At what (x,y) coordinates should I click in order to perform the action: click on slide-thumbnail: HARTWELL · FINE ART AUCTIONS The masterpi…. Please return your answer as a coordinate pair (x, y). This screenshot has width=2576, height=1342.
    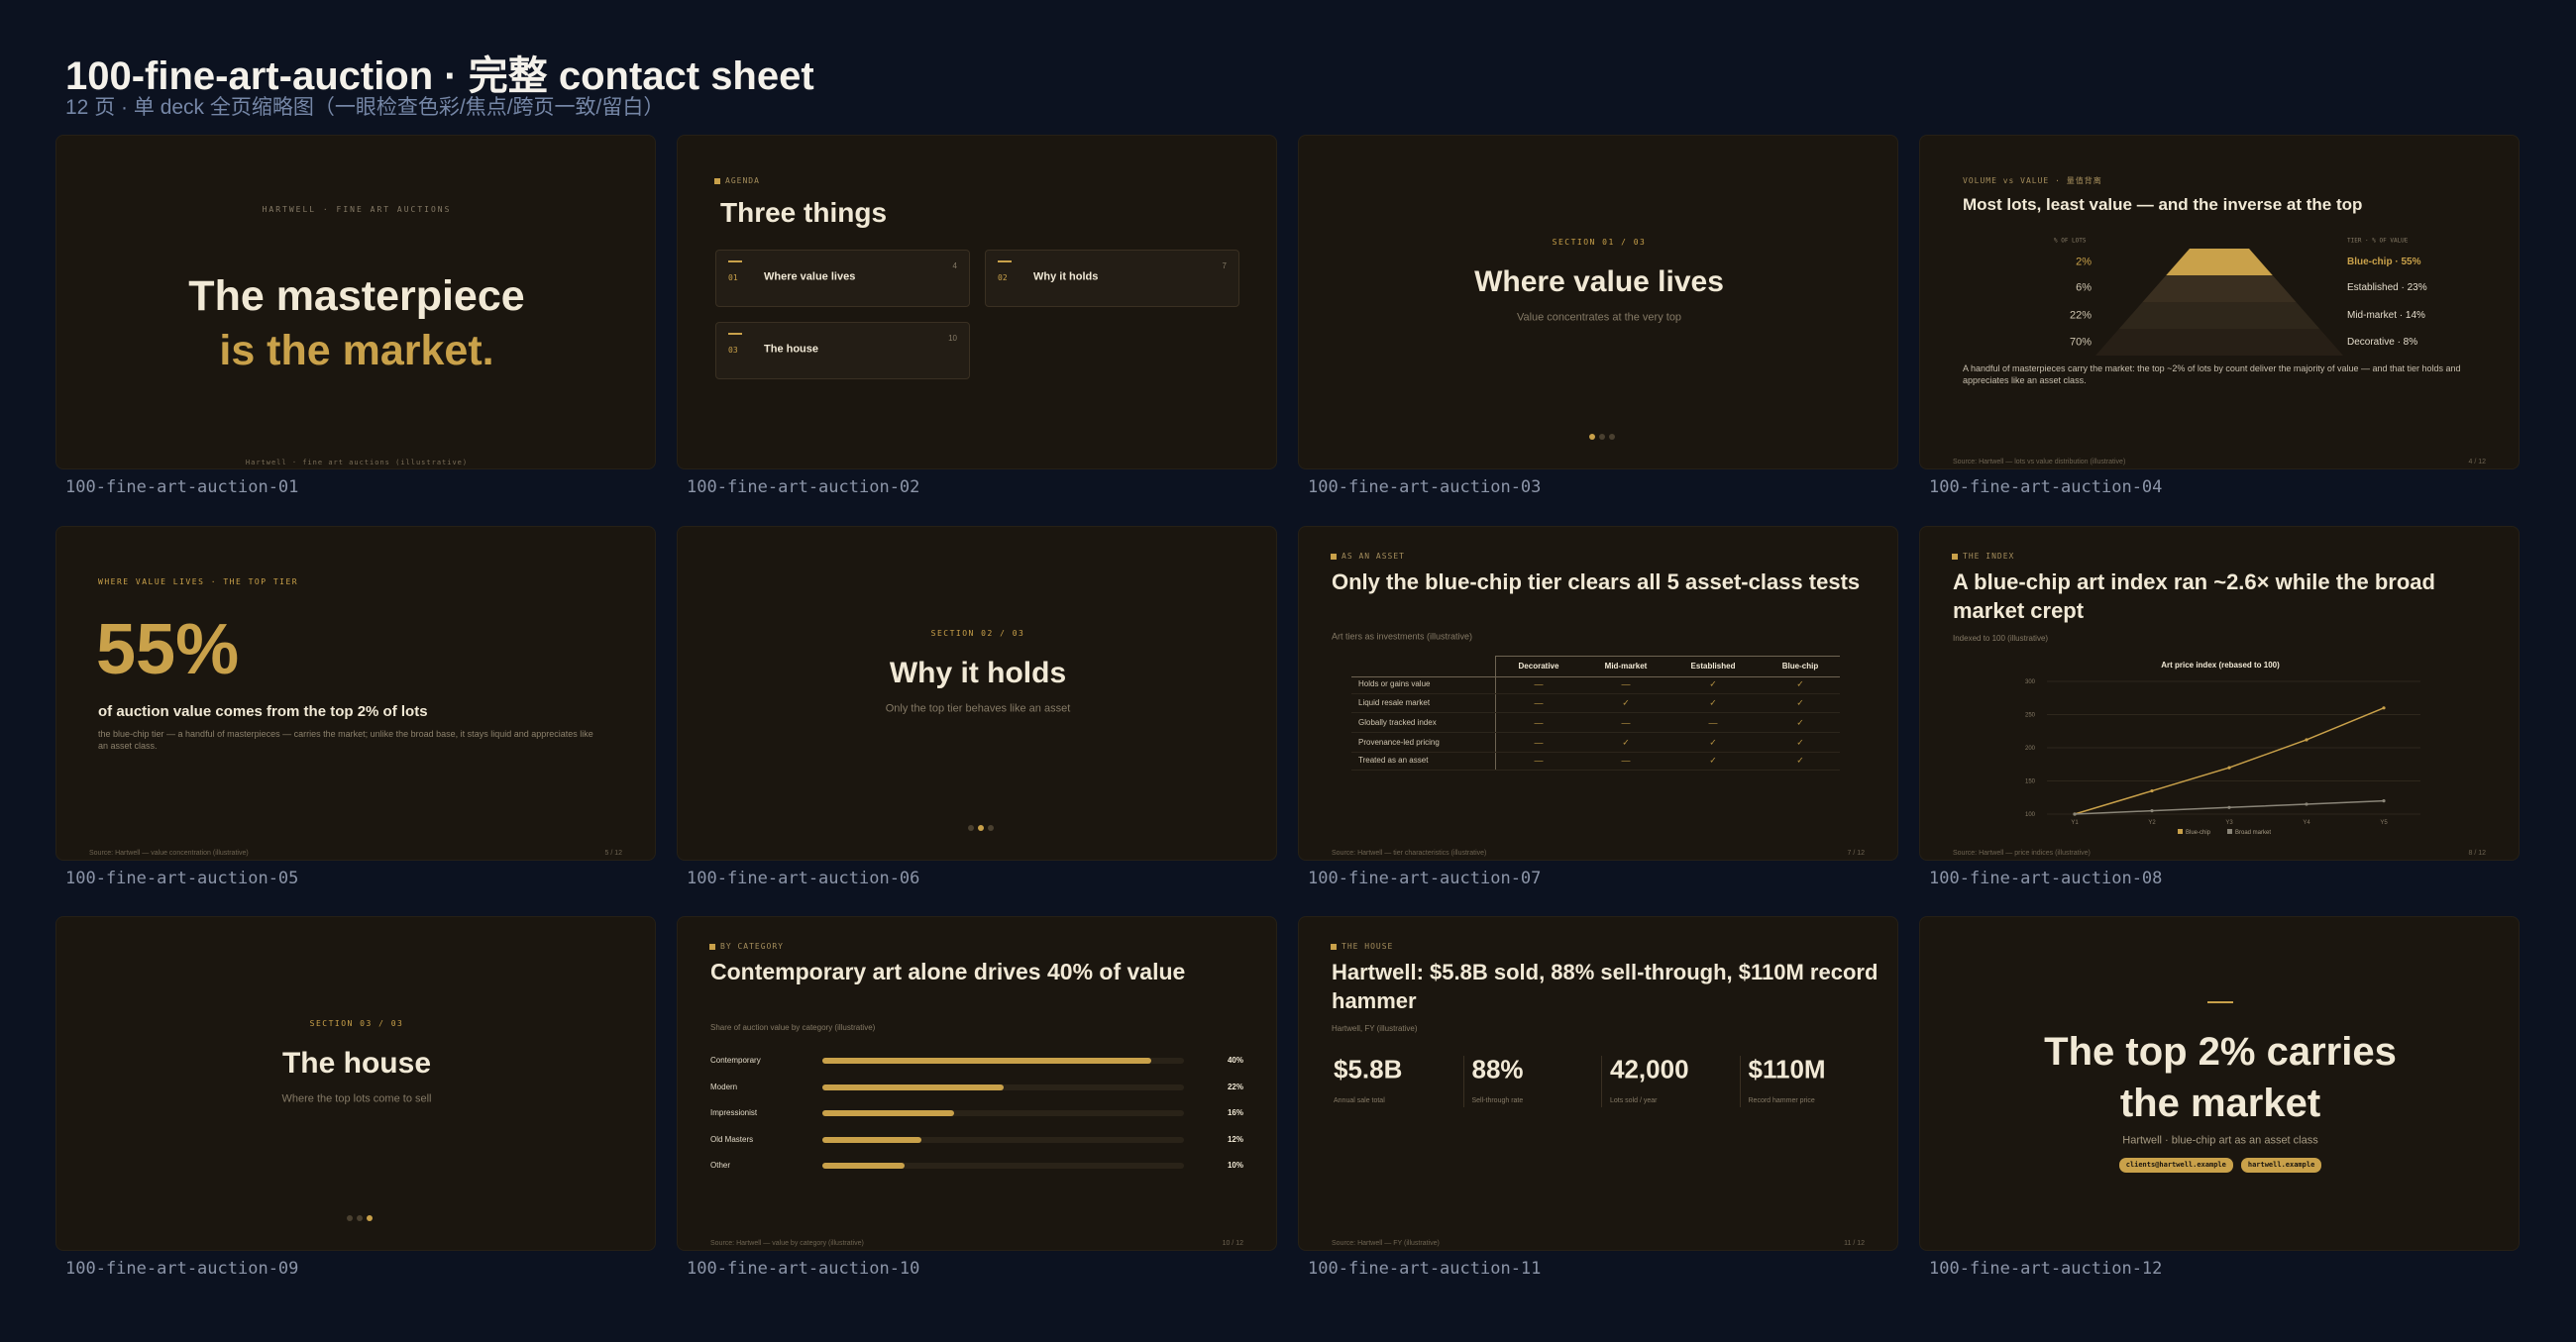
    Looking at the image, I should click on (356, 302).